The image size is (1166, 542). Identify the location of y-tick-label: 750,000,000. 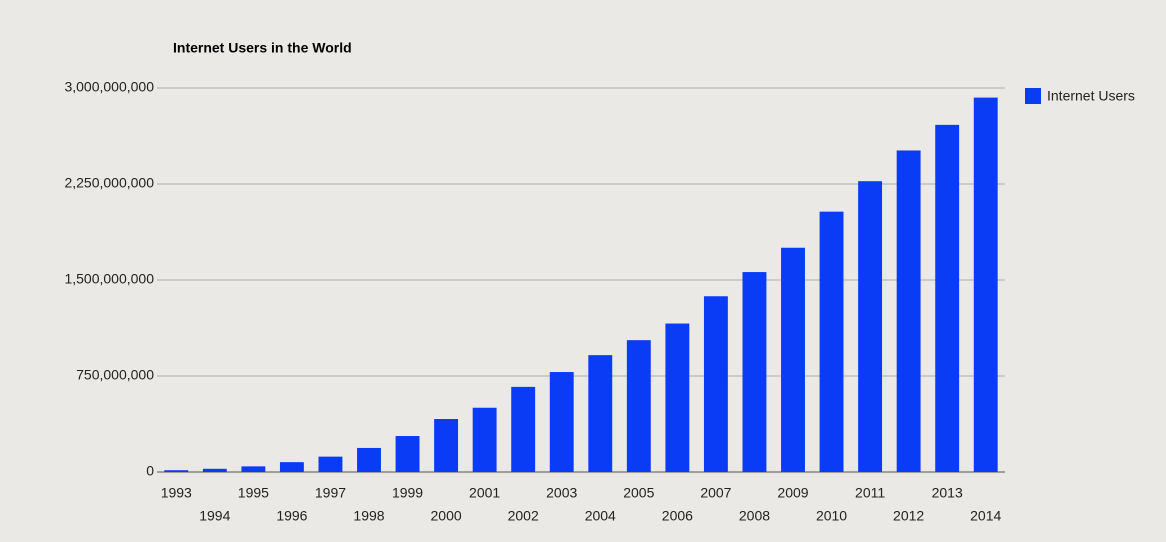
(115, 375).